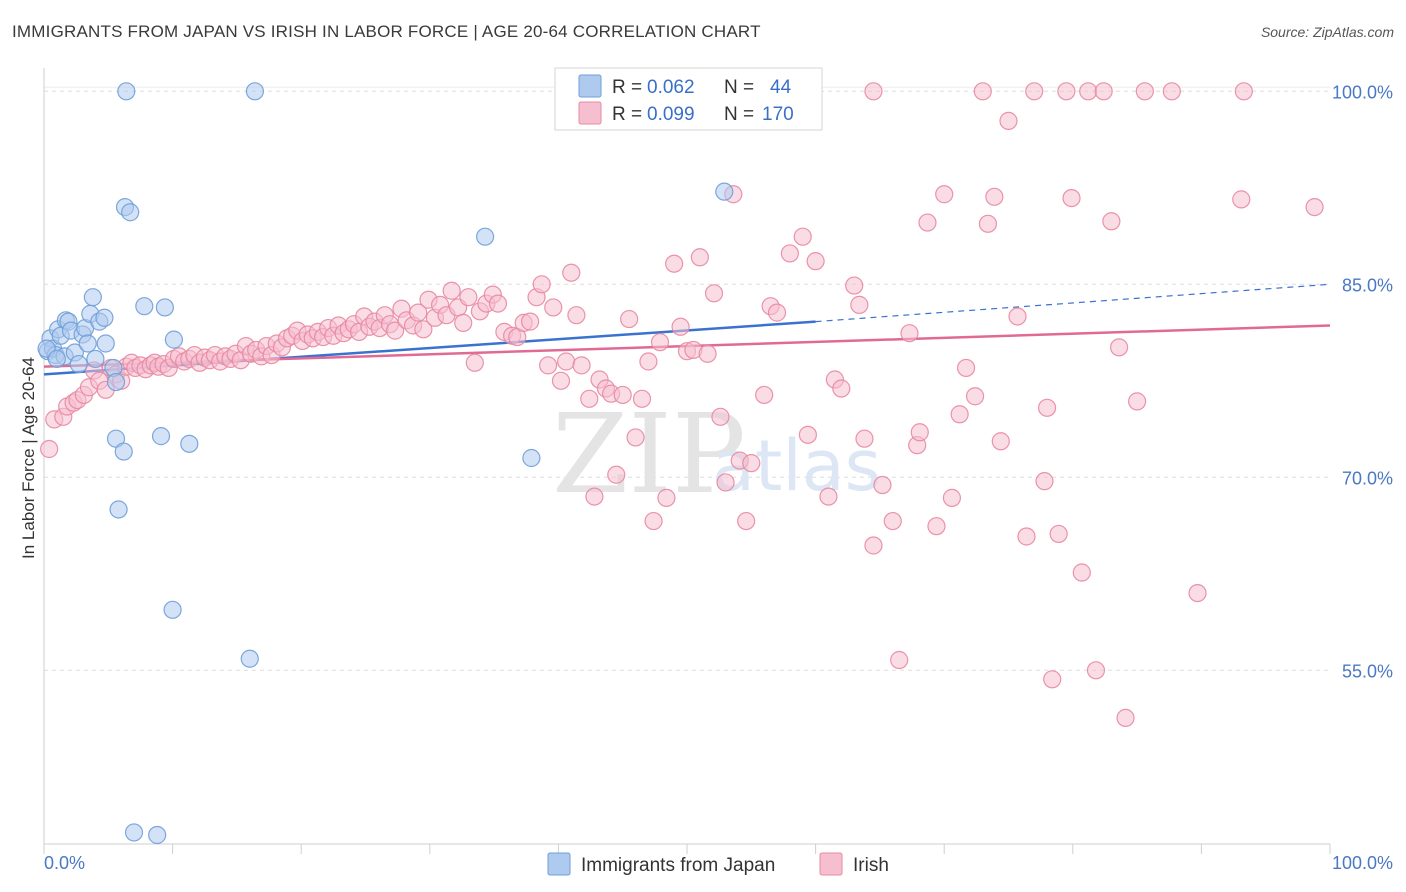  What do you see at coordinates (559, 864) in the screenshot?
I see `bottom-legend-swatch-japan` at bounding box center [559, 864].